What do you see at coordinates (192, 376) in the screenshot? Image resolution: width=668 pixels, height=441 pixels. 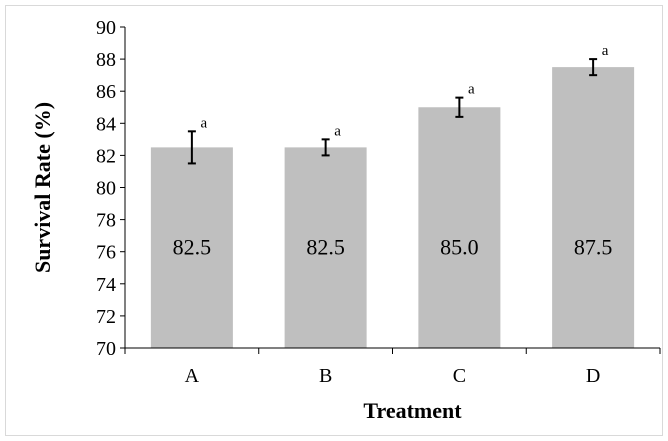 I see `x-tick-label: A` at bounding box center [192, 376].